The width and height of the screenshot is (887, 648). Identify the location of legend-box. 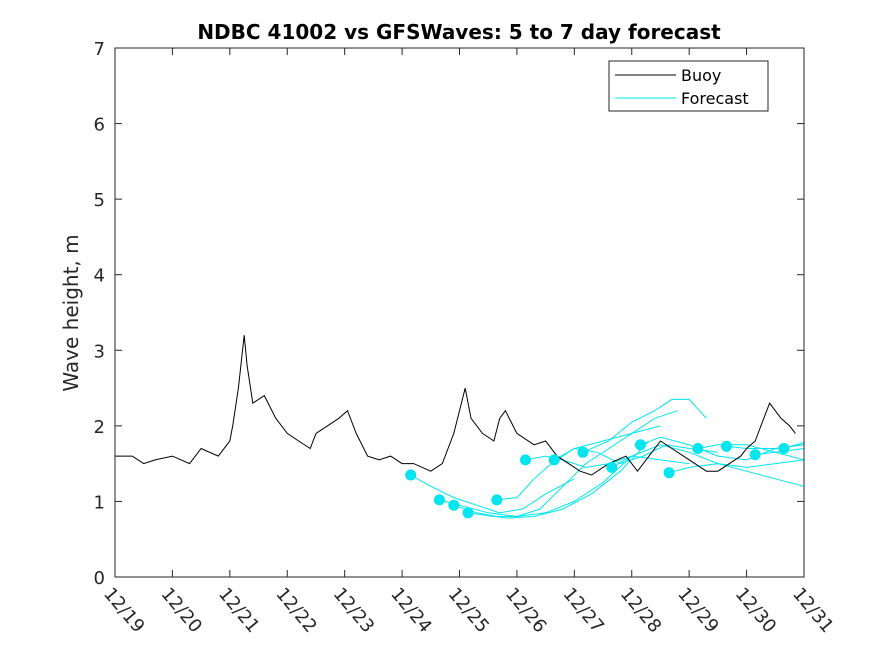
(688, 86).